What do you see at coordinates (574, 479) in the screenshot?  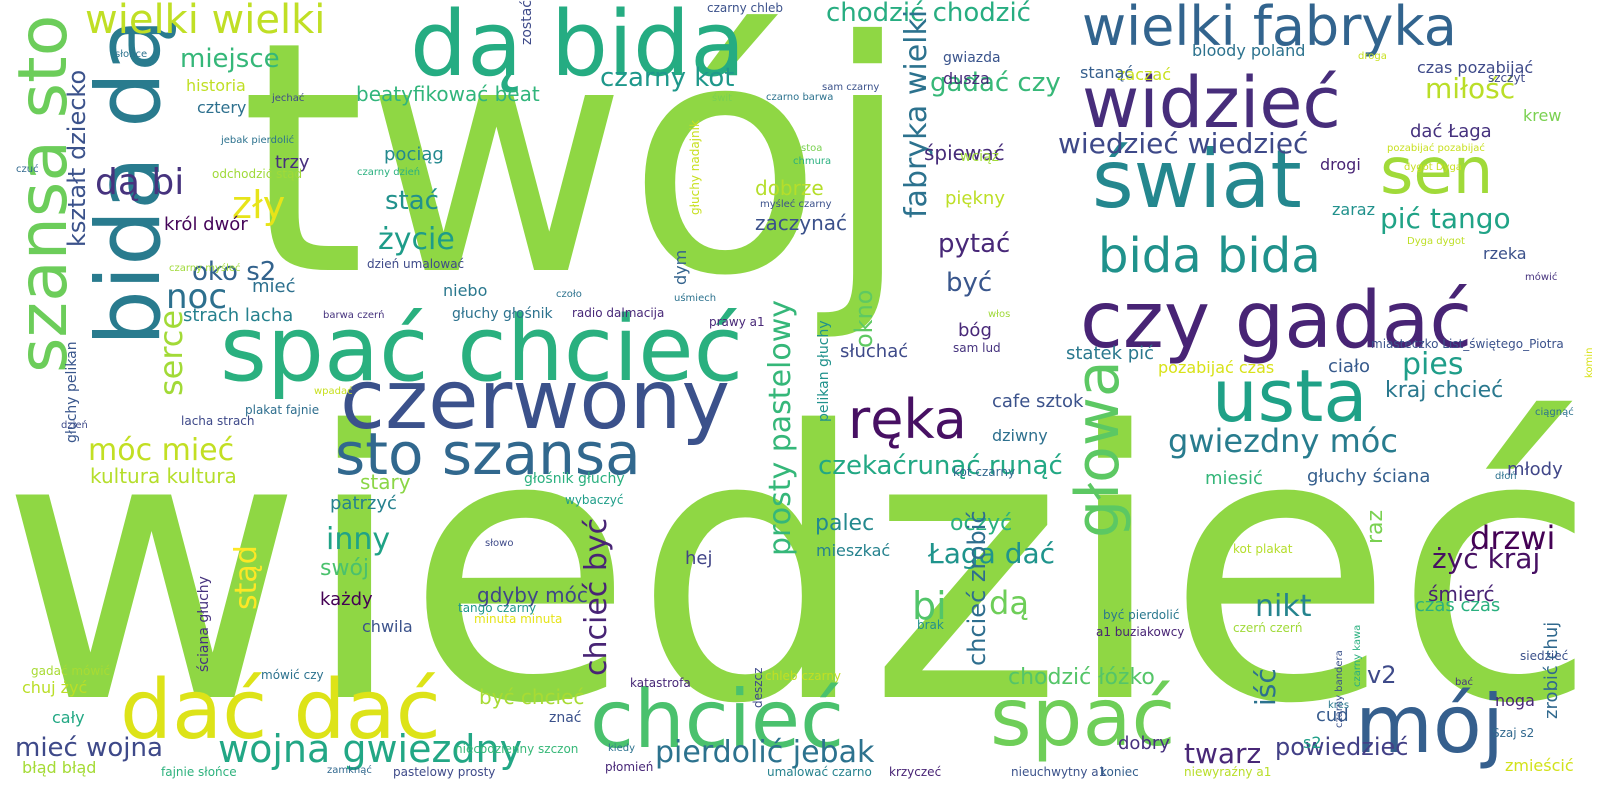 I see `word: głośnik głuchy` at bounding box center [574, 479].